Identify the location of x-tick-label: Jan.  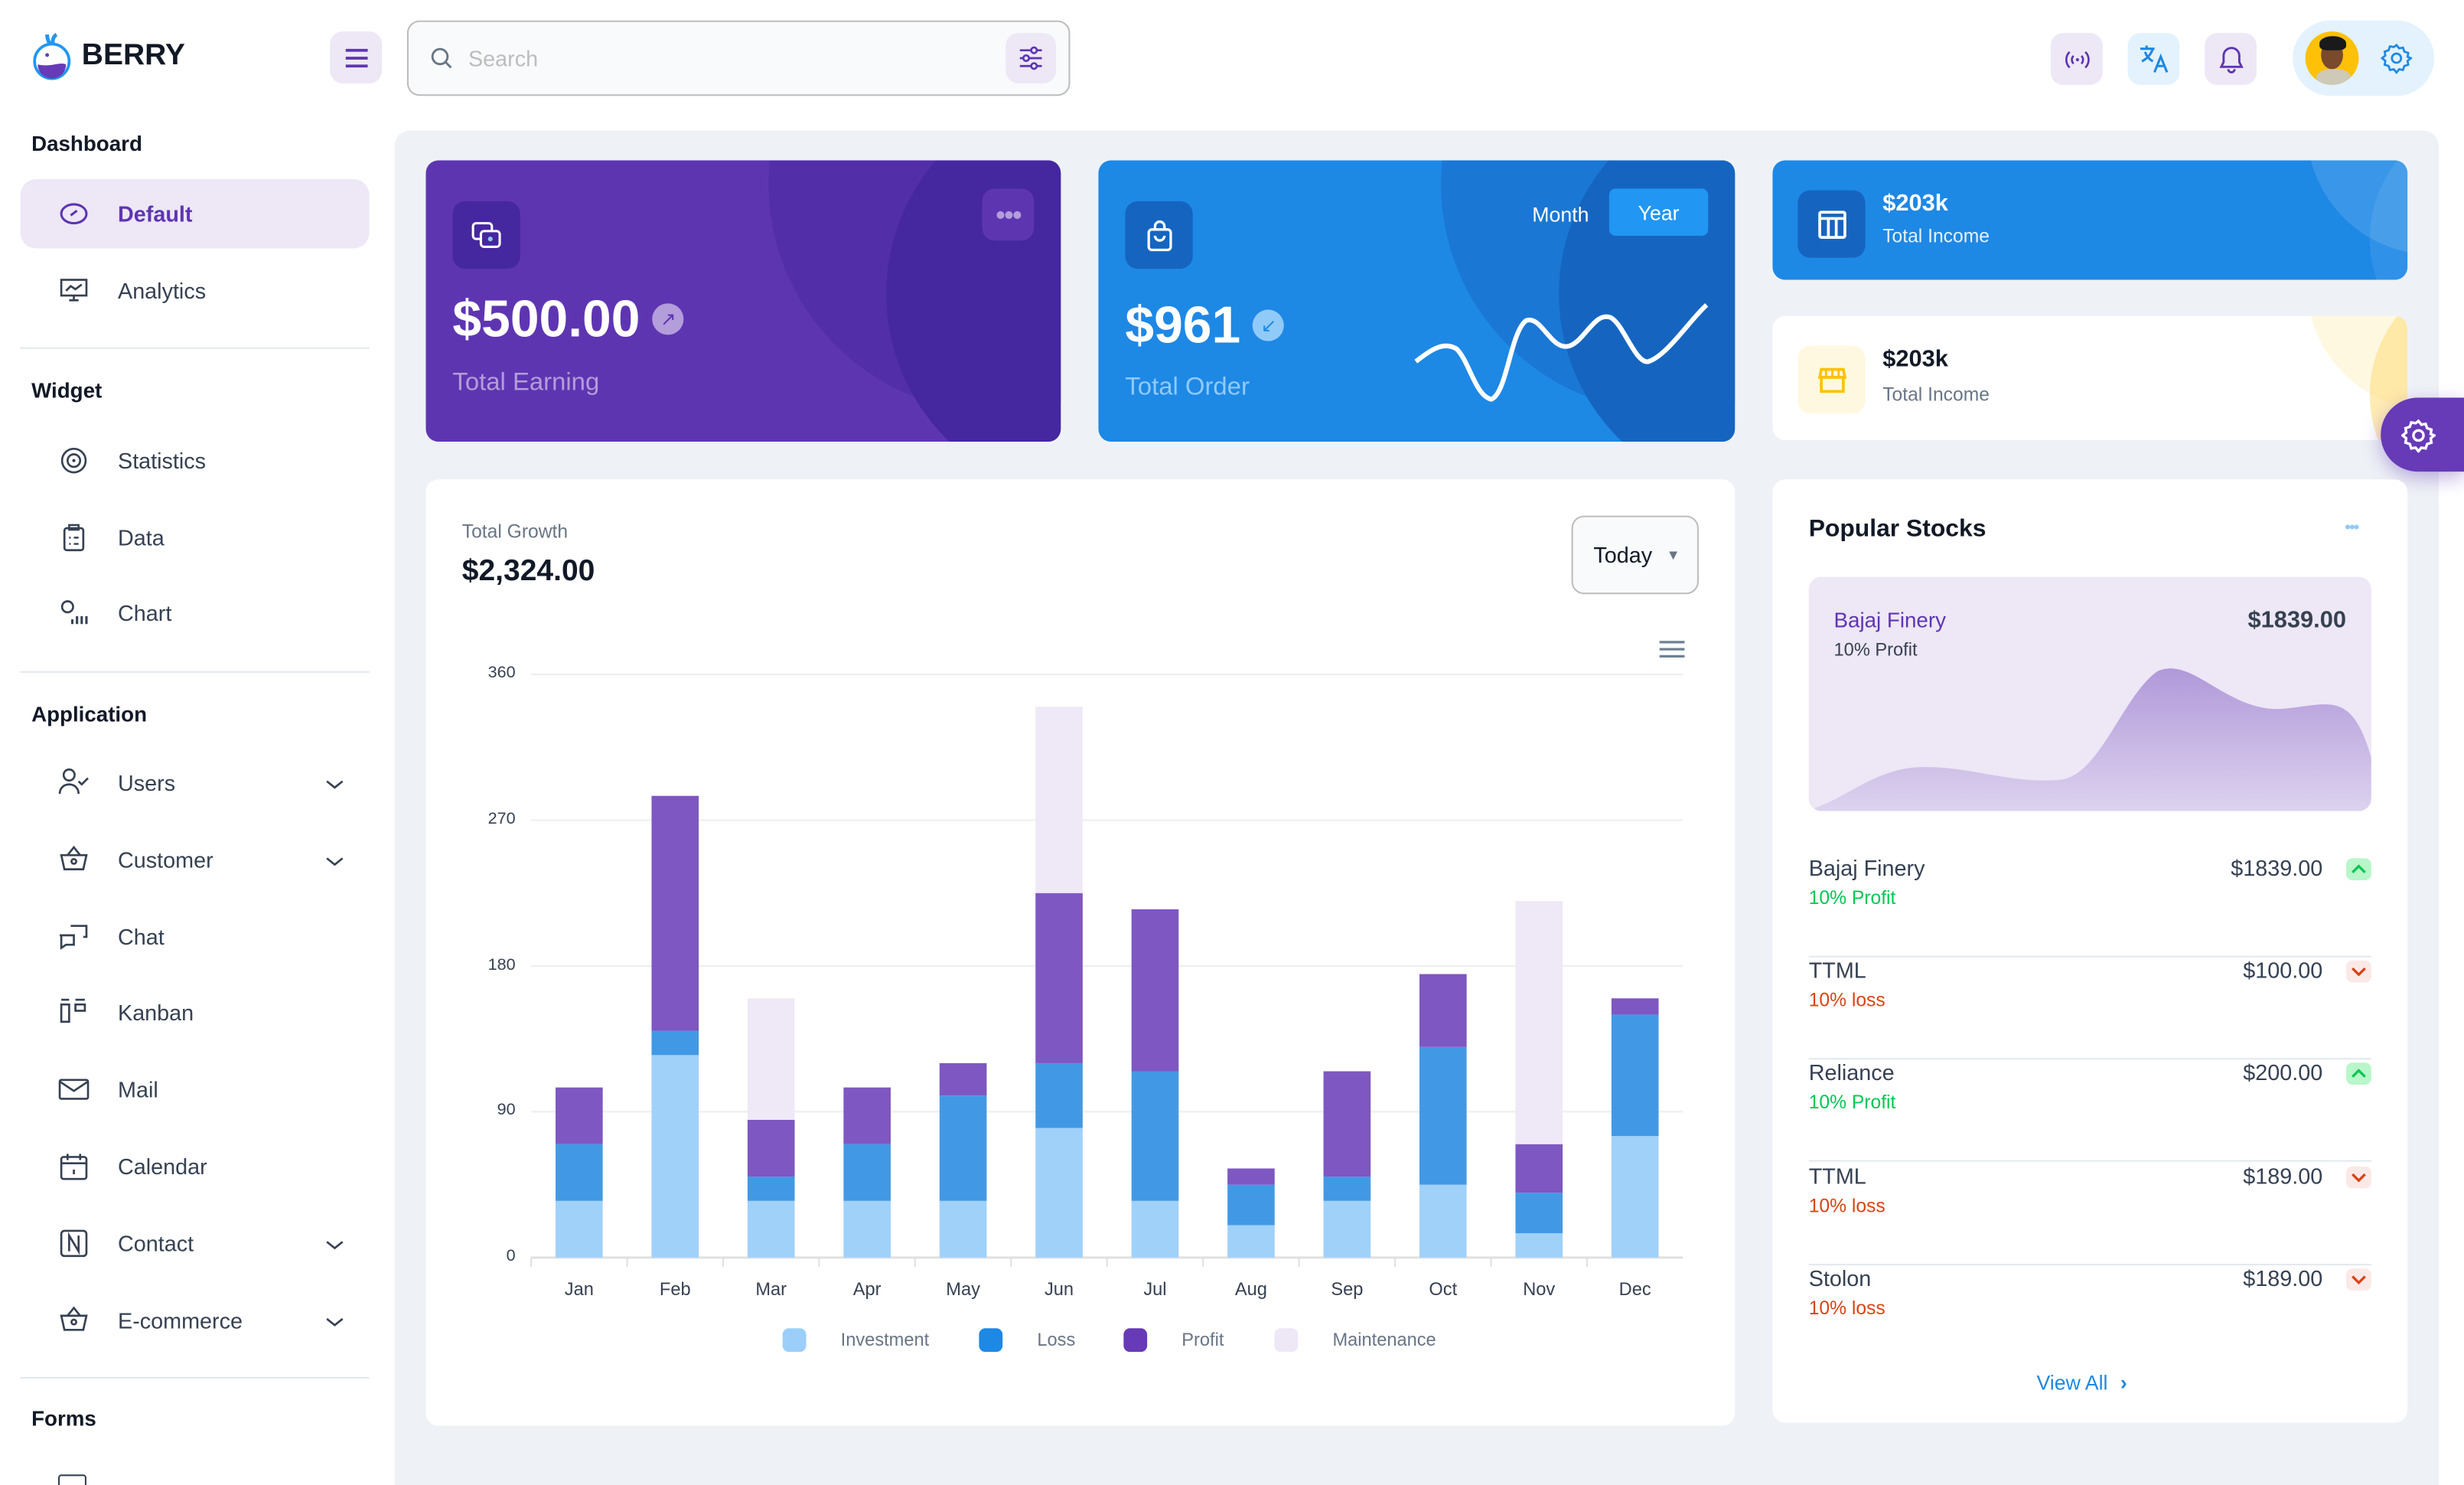
(579, 1291).